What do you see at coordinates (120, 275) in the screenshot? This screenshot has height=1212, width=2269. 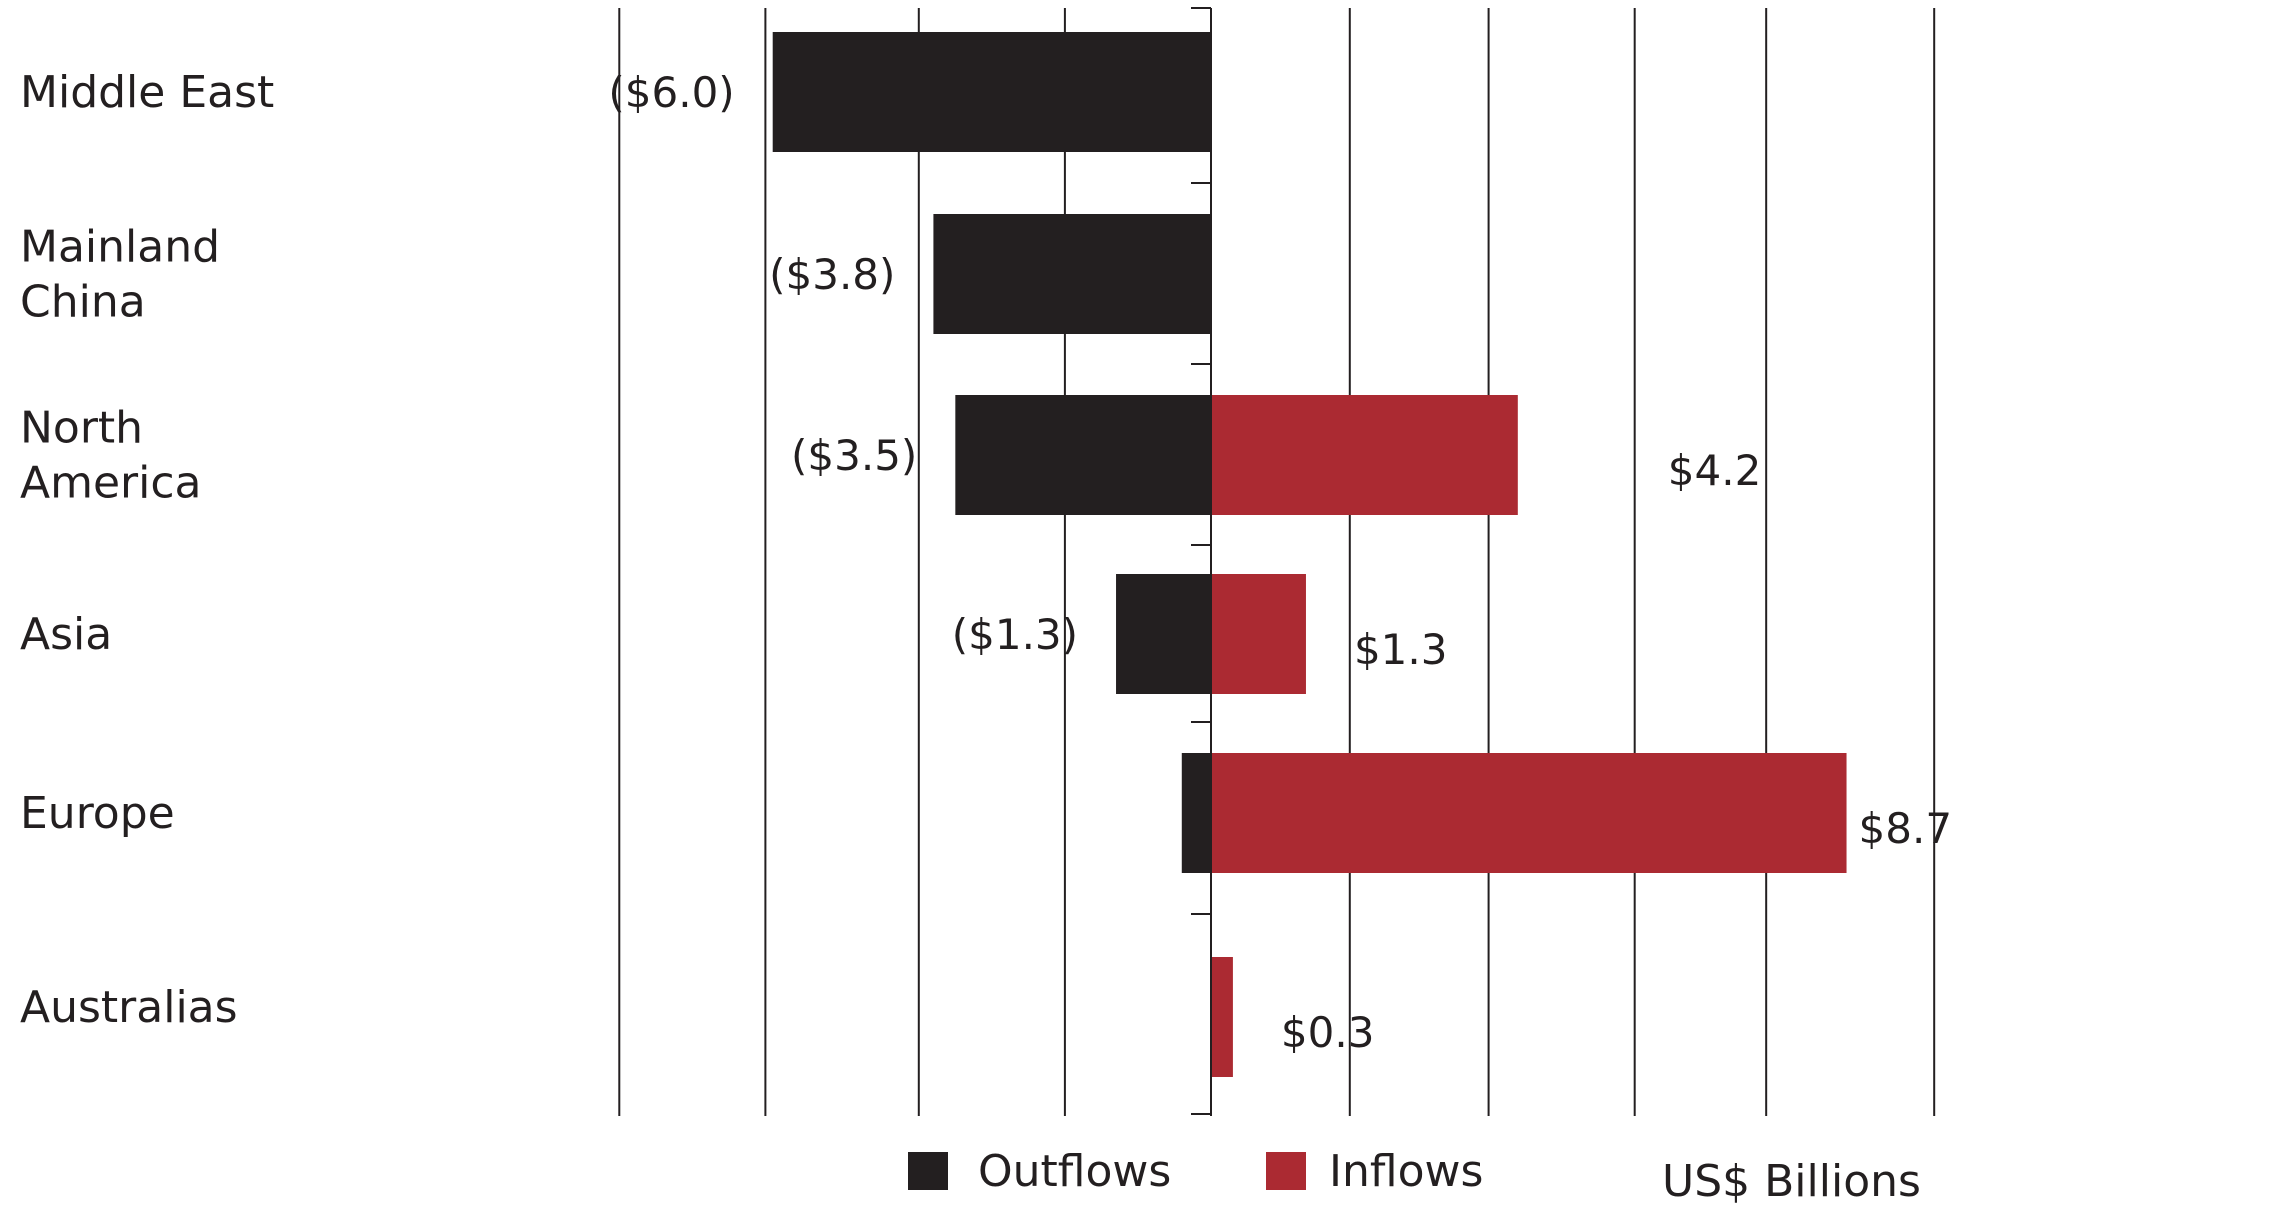 I see `category-label-1: Mainland China` at bounding box center [120, 275].